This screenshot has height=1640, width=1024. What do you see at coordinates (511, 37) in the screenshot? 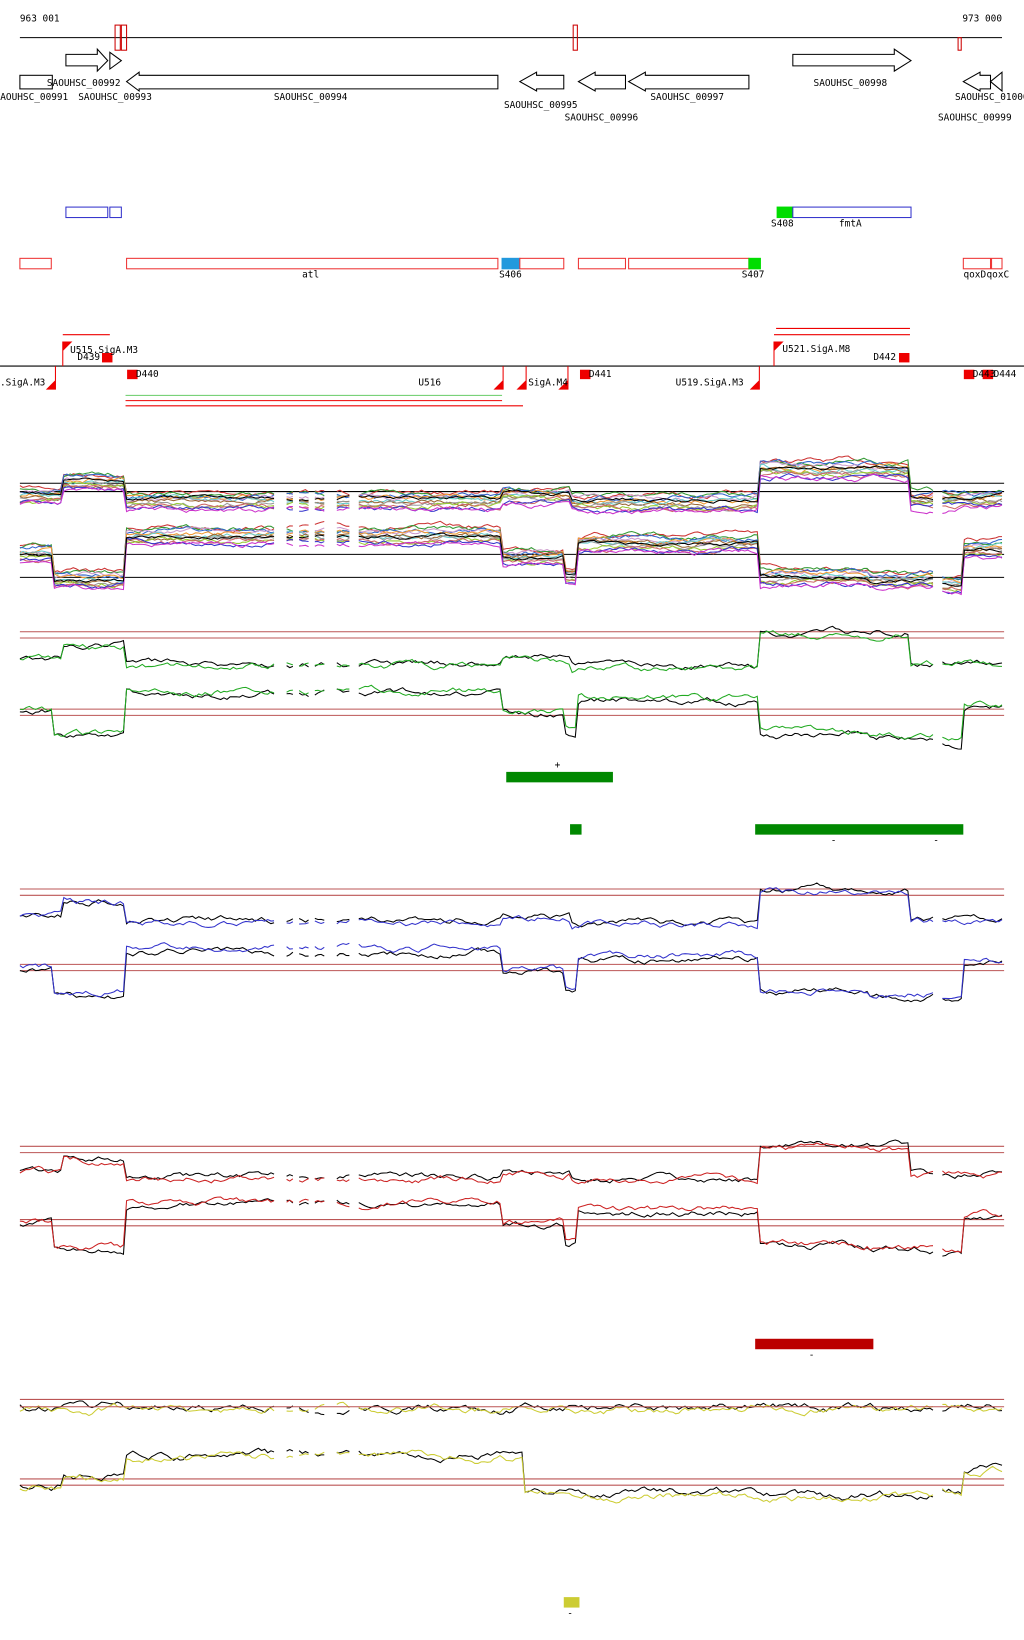
I see `axis` at bounding box center [511, 37].